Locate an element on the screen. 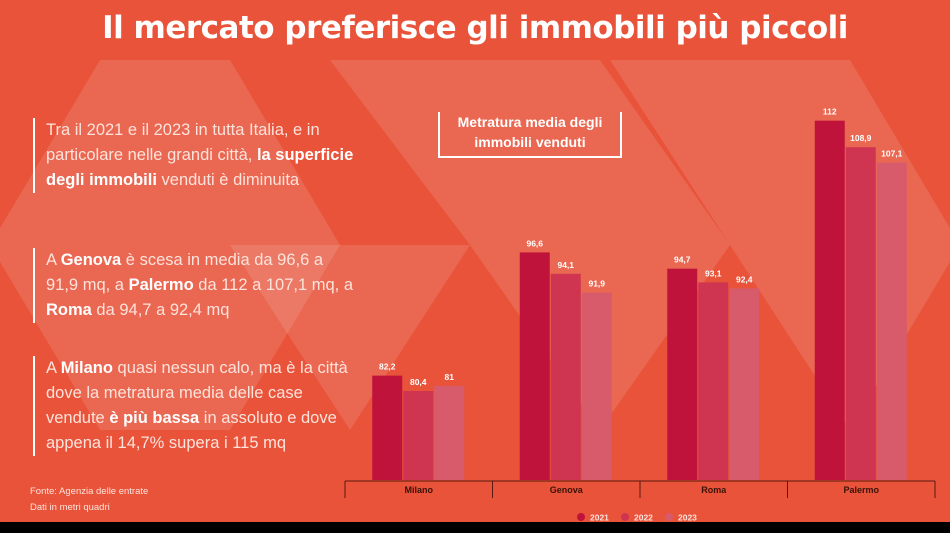 The image size is (950, 533). legend-label: 2021 is located at coordinates (599, 518).